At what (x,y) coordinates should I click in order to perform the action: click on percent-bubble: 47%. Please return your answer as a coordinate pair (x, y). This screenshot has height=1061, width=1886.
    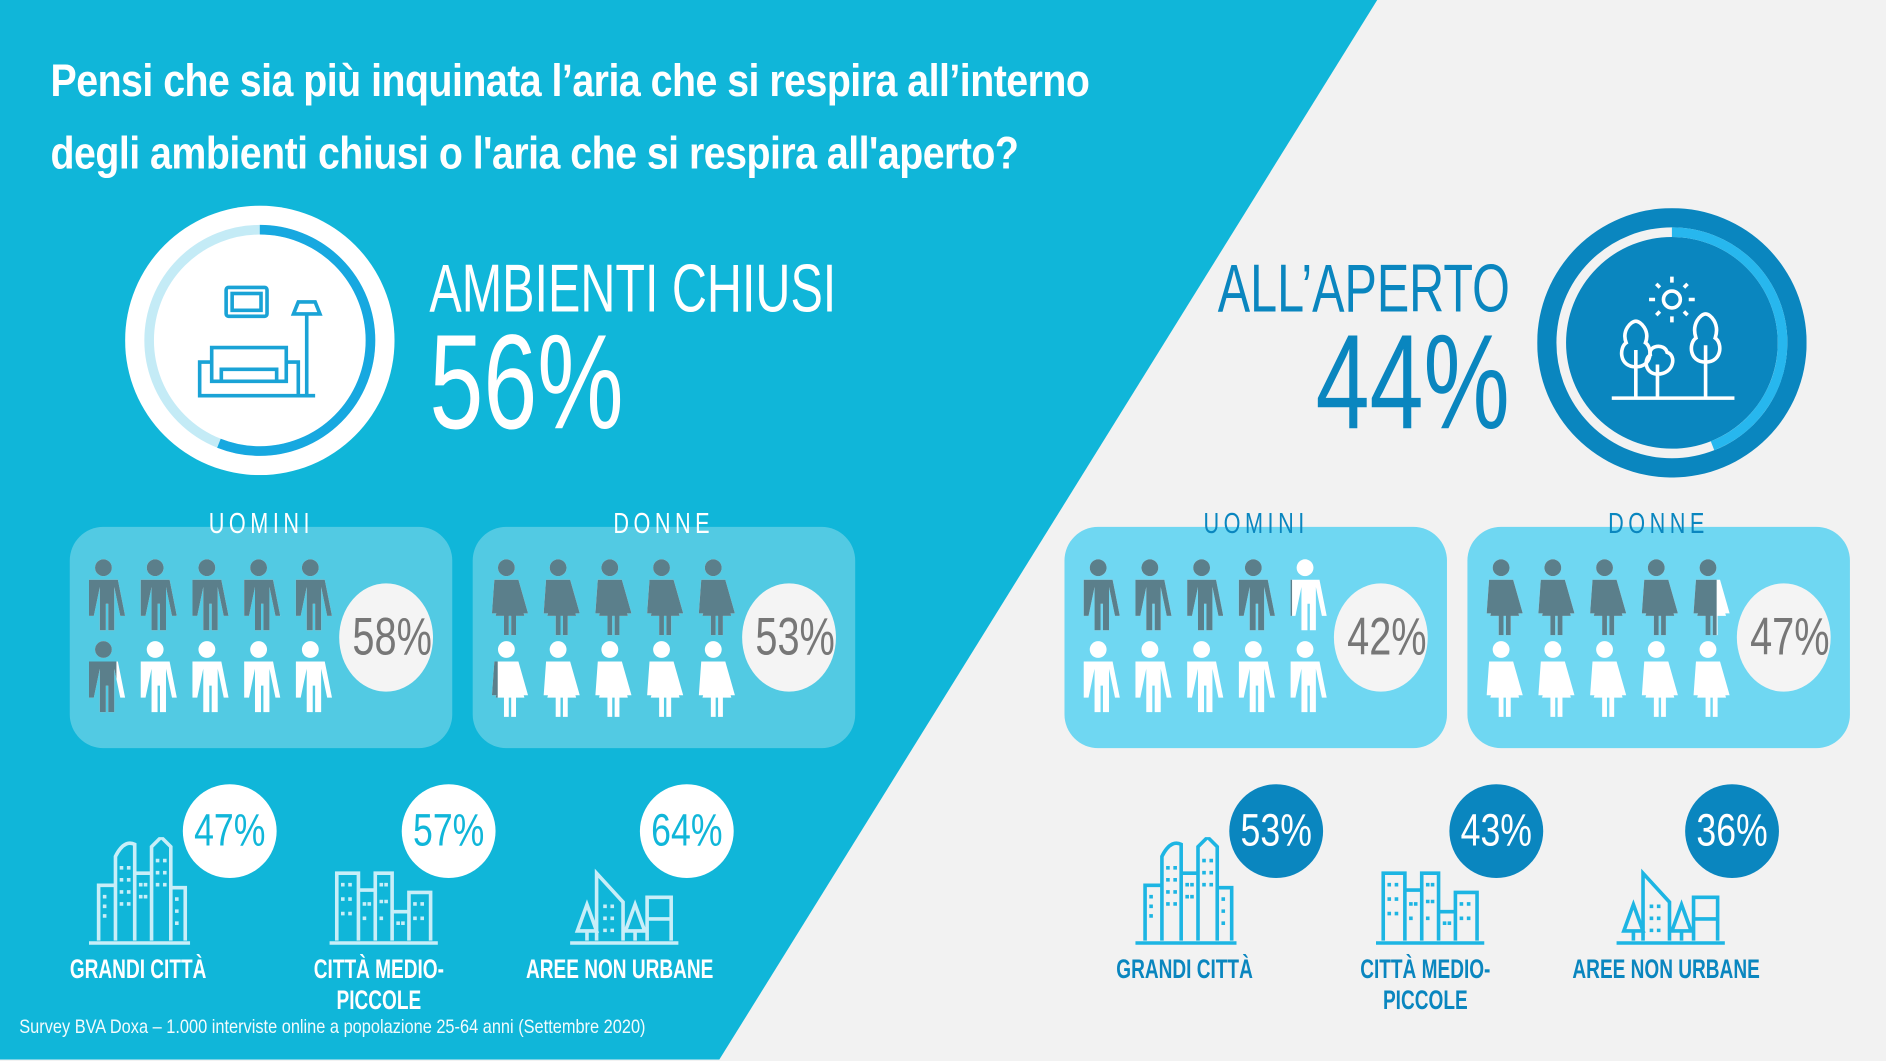
    Looking at the image, I should click on (1783, 637).